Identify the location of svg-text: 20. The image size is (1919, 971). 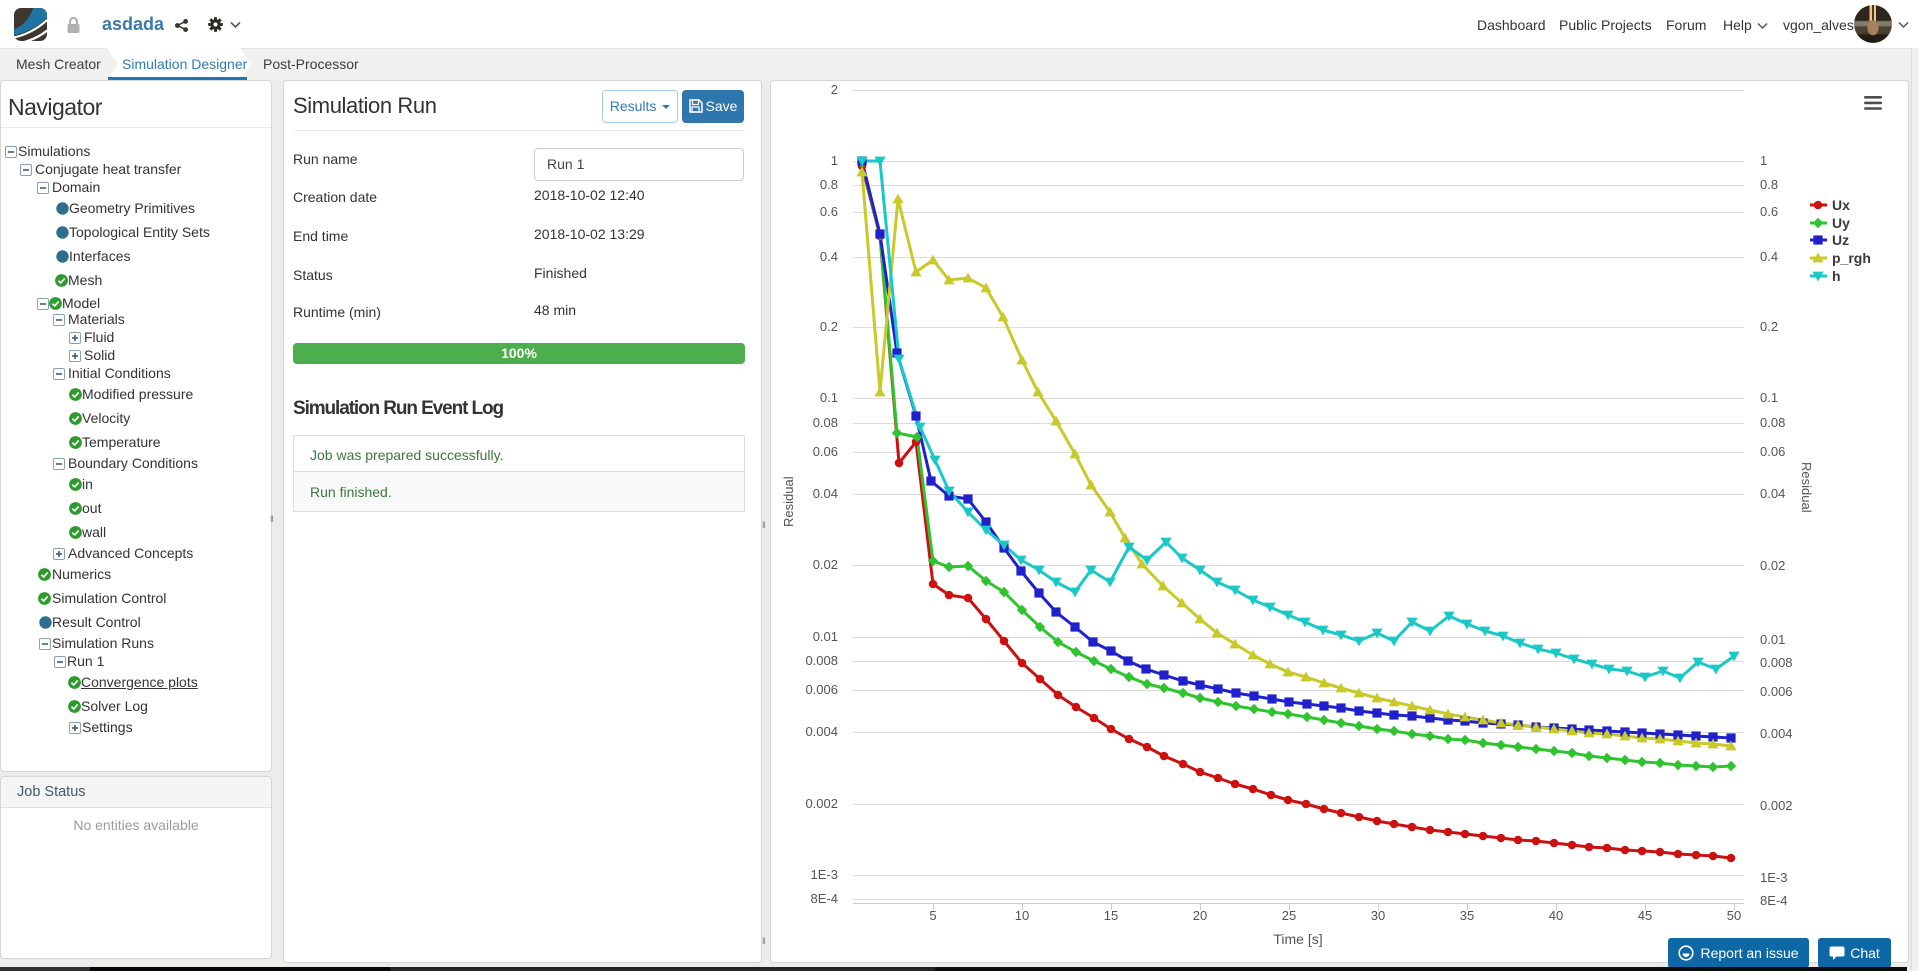
(1200, 915).